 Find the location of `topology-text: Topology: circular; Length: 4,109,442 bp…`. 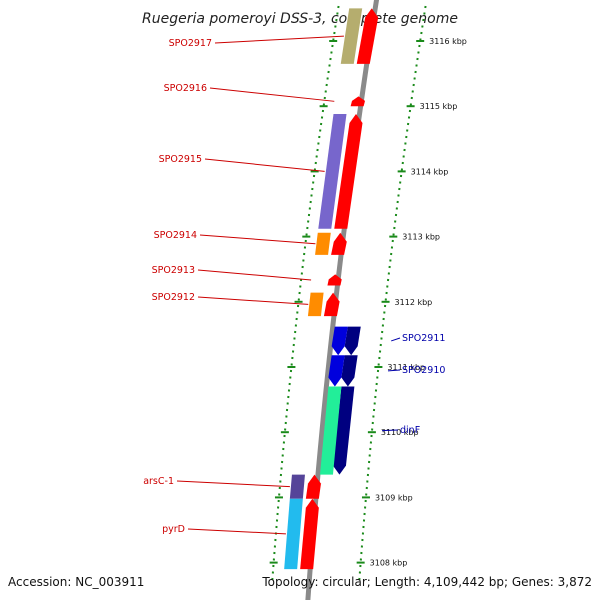

topology-text: Topology: circular; Length: 4,109,442 bp… is located at coordinates (426, 582).